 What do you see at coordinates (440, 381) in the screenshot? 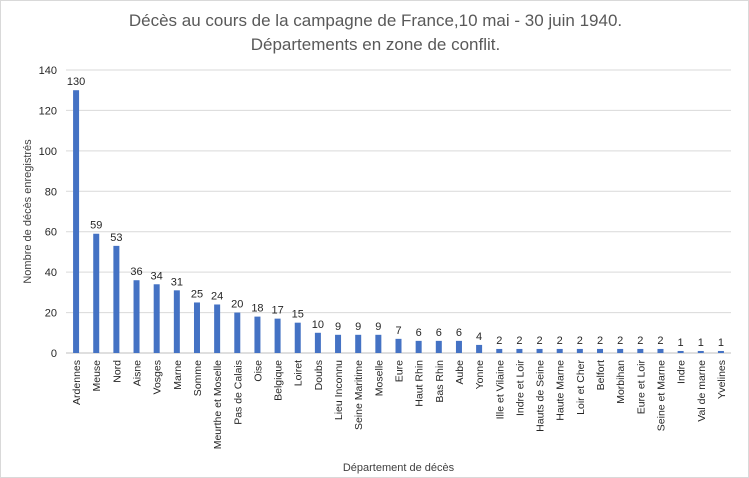
I see `x-tick-label: Bas Rhin` at bounding box center [440, 381].